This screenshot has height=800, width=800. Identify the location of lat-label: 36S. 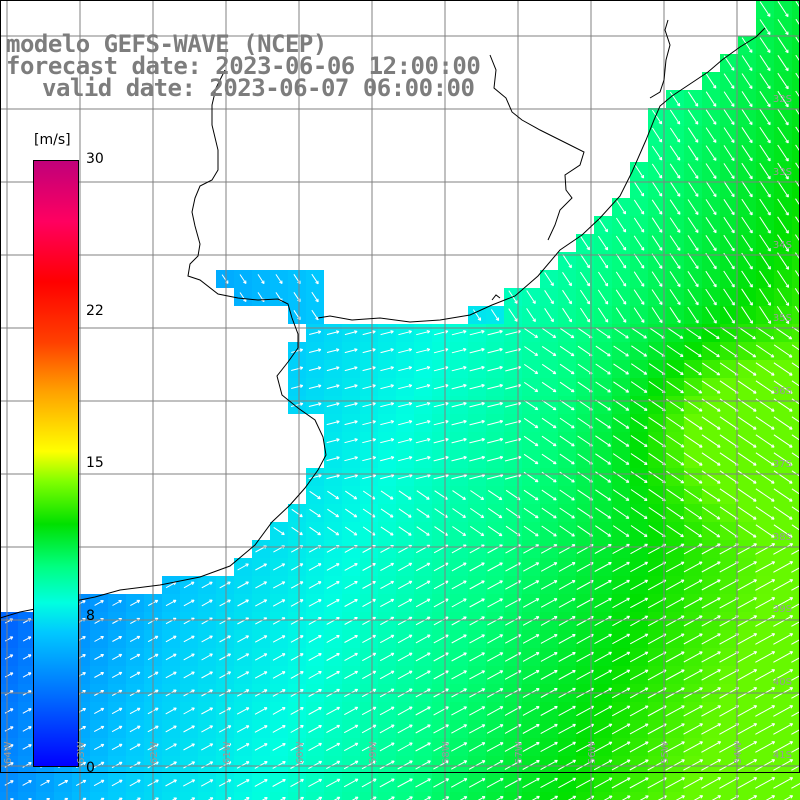
(782, 391).